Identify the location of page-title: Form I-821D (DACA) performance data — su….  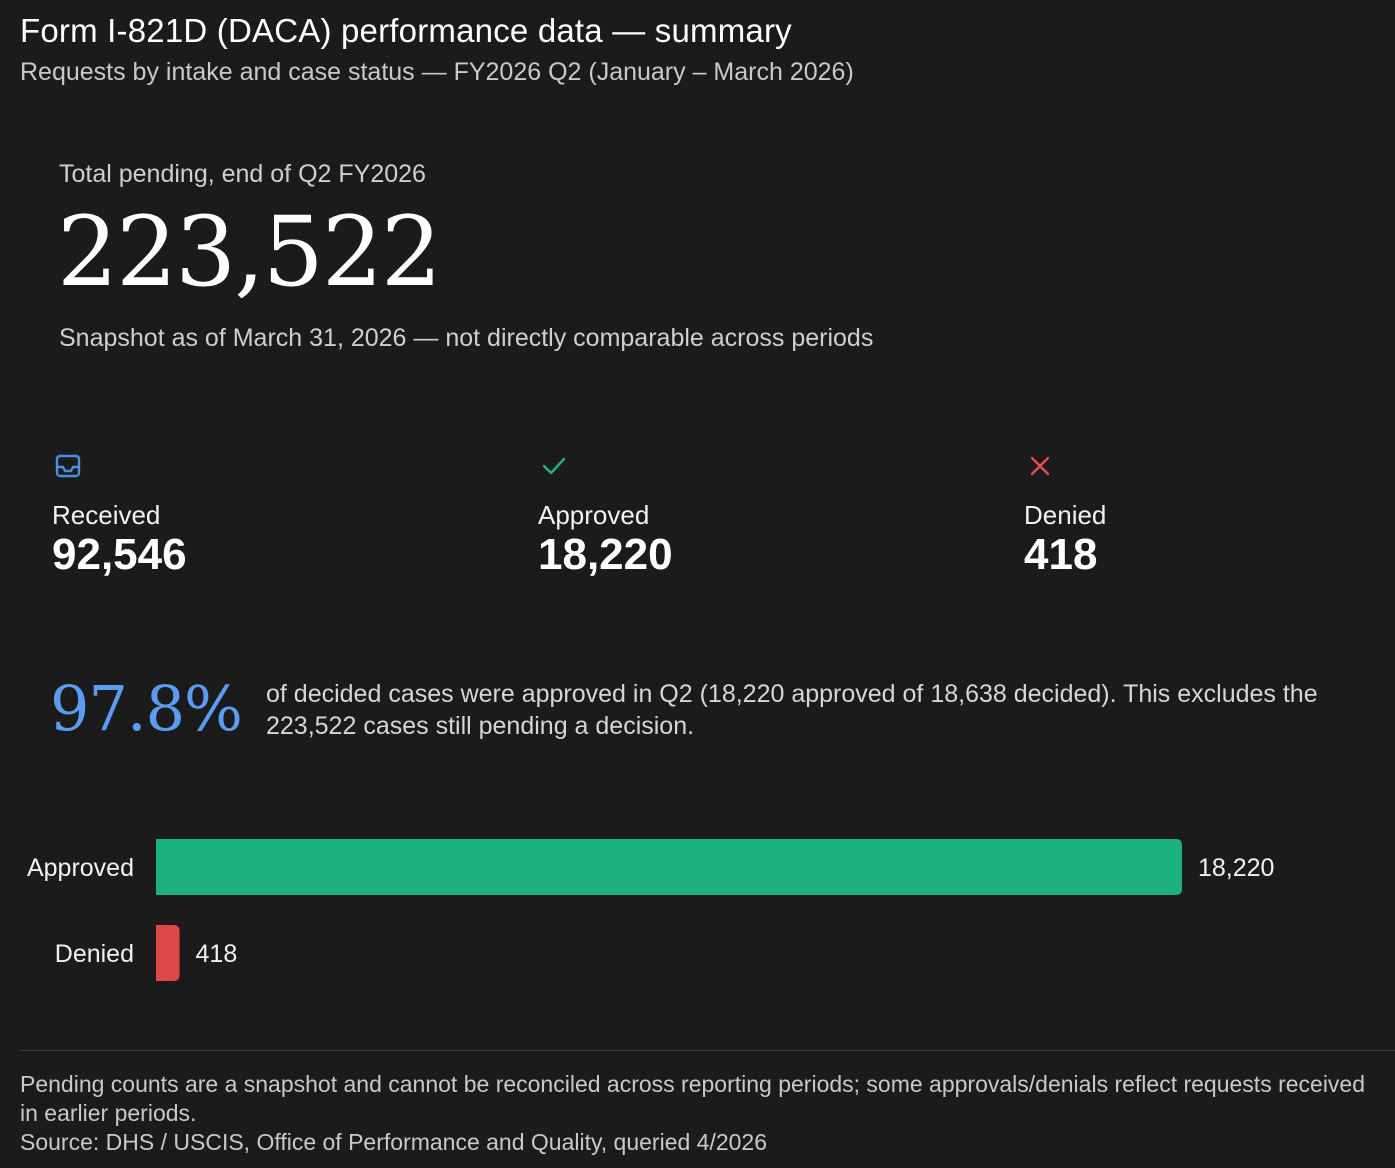
(406, 30).